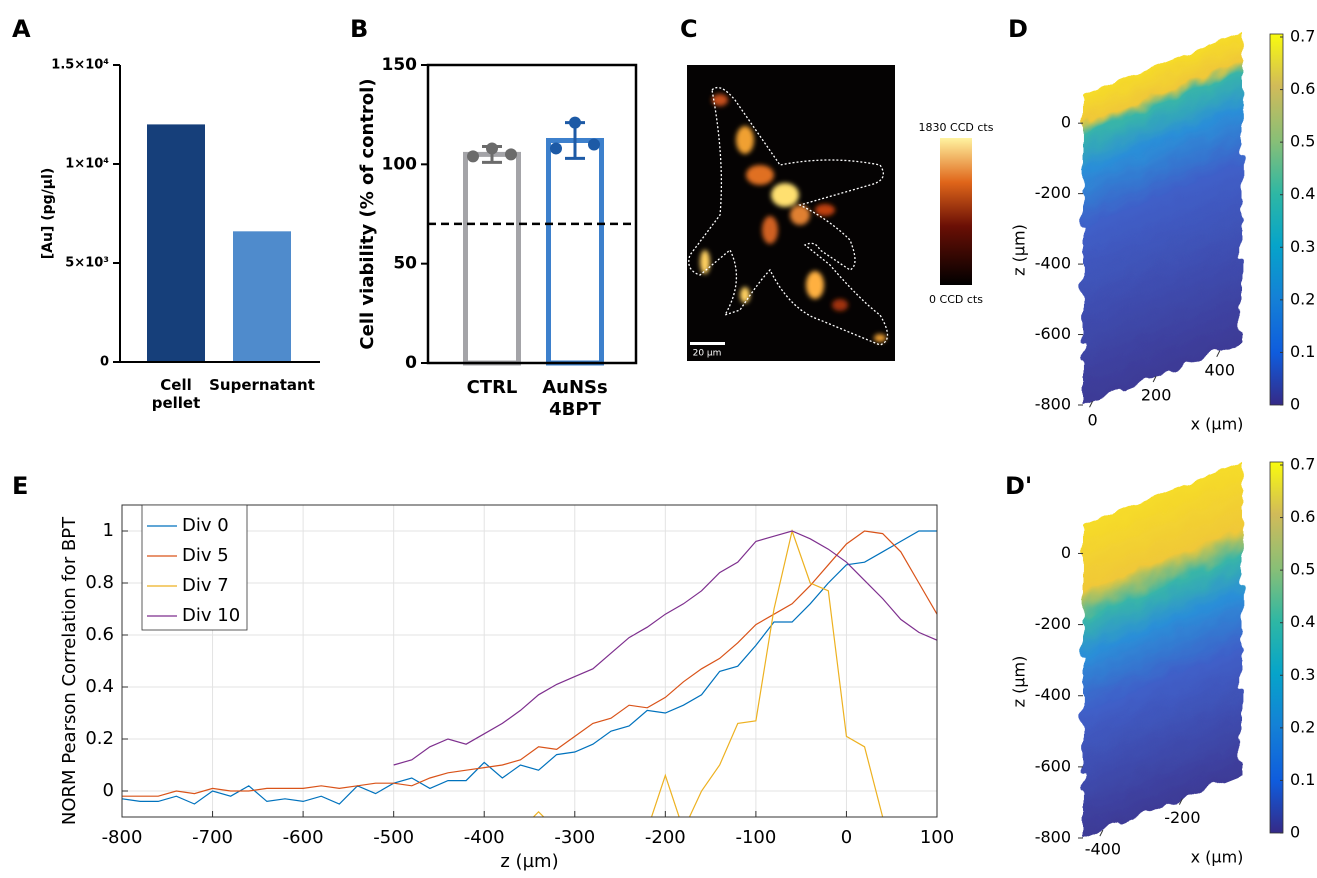 The image size is (1317, 878). What do you see at coordinates (87, 263) in the screenshot?
I see `y-tick-label: 5×10³` at bounding box center [87, 263].